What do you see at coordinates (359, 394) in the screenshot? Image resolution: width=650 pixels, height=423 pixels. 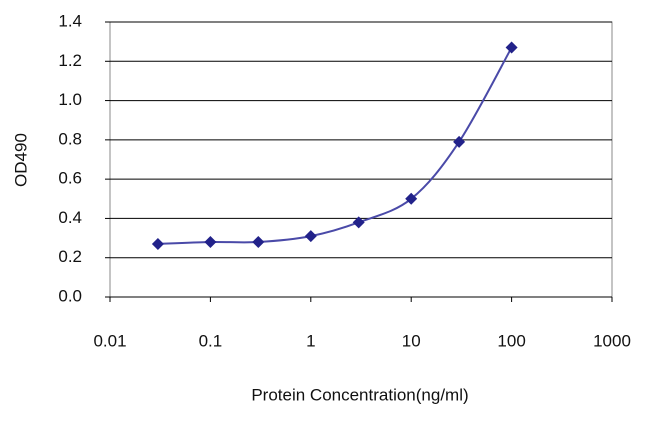 I see `x-axis-label: Protein Concentration(ng/ml)` at bounding box center [359, 394].